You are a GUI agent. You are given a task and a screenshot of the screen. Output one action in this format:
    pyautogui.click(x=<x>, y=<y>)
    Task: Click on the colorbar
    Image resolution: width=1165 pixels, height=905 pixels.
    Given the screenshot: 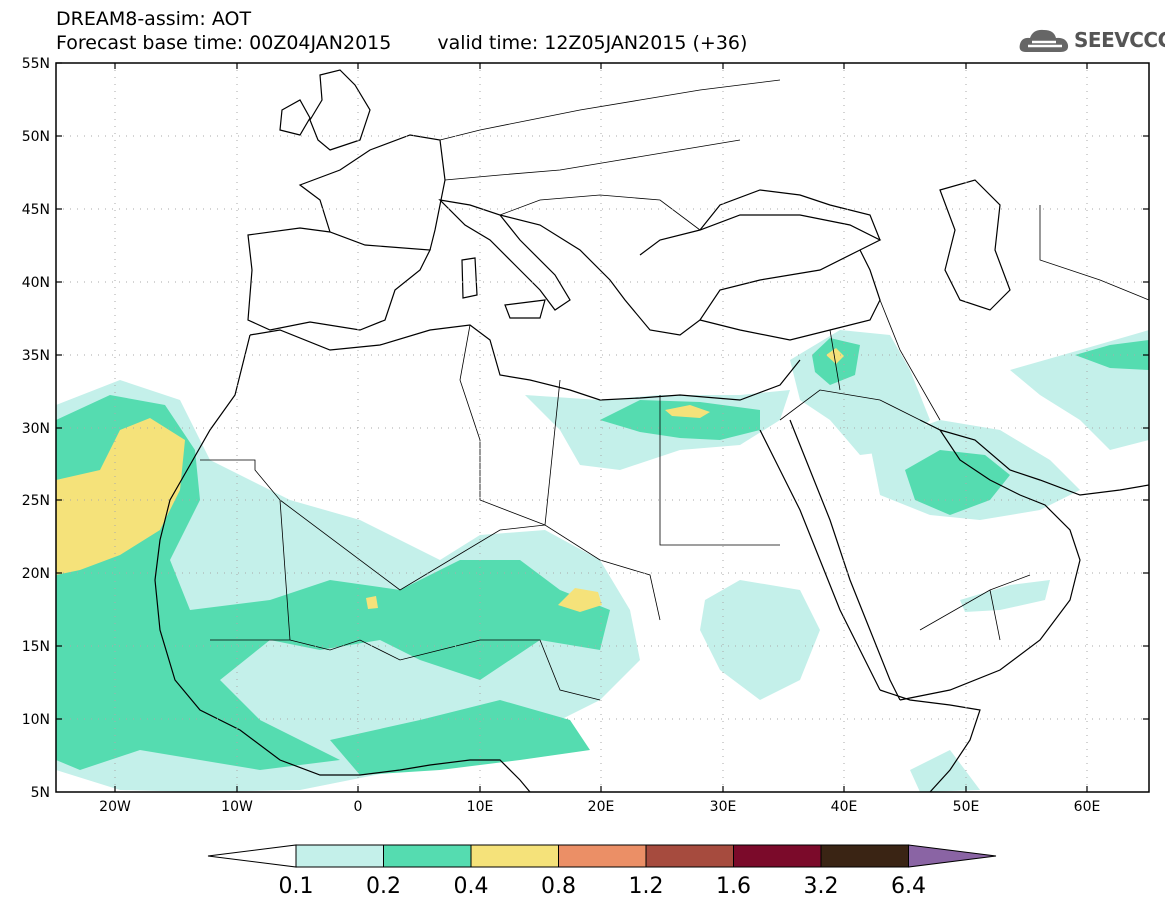 What is the action you would take?
    pyautogui.click(x=602, y=856)
    